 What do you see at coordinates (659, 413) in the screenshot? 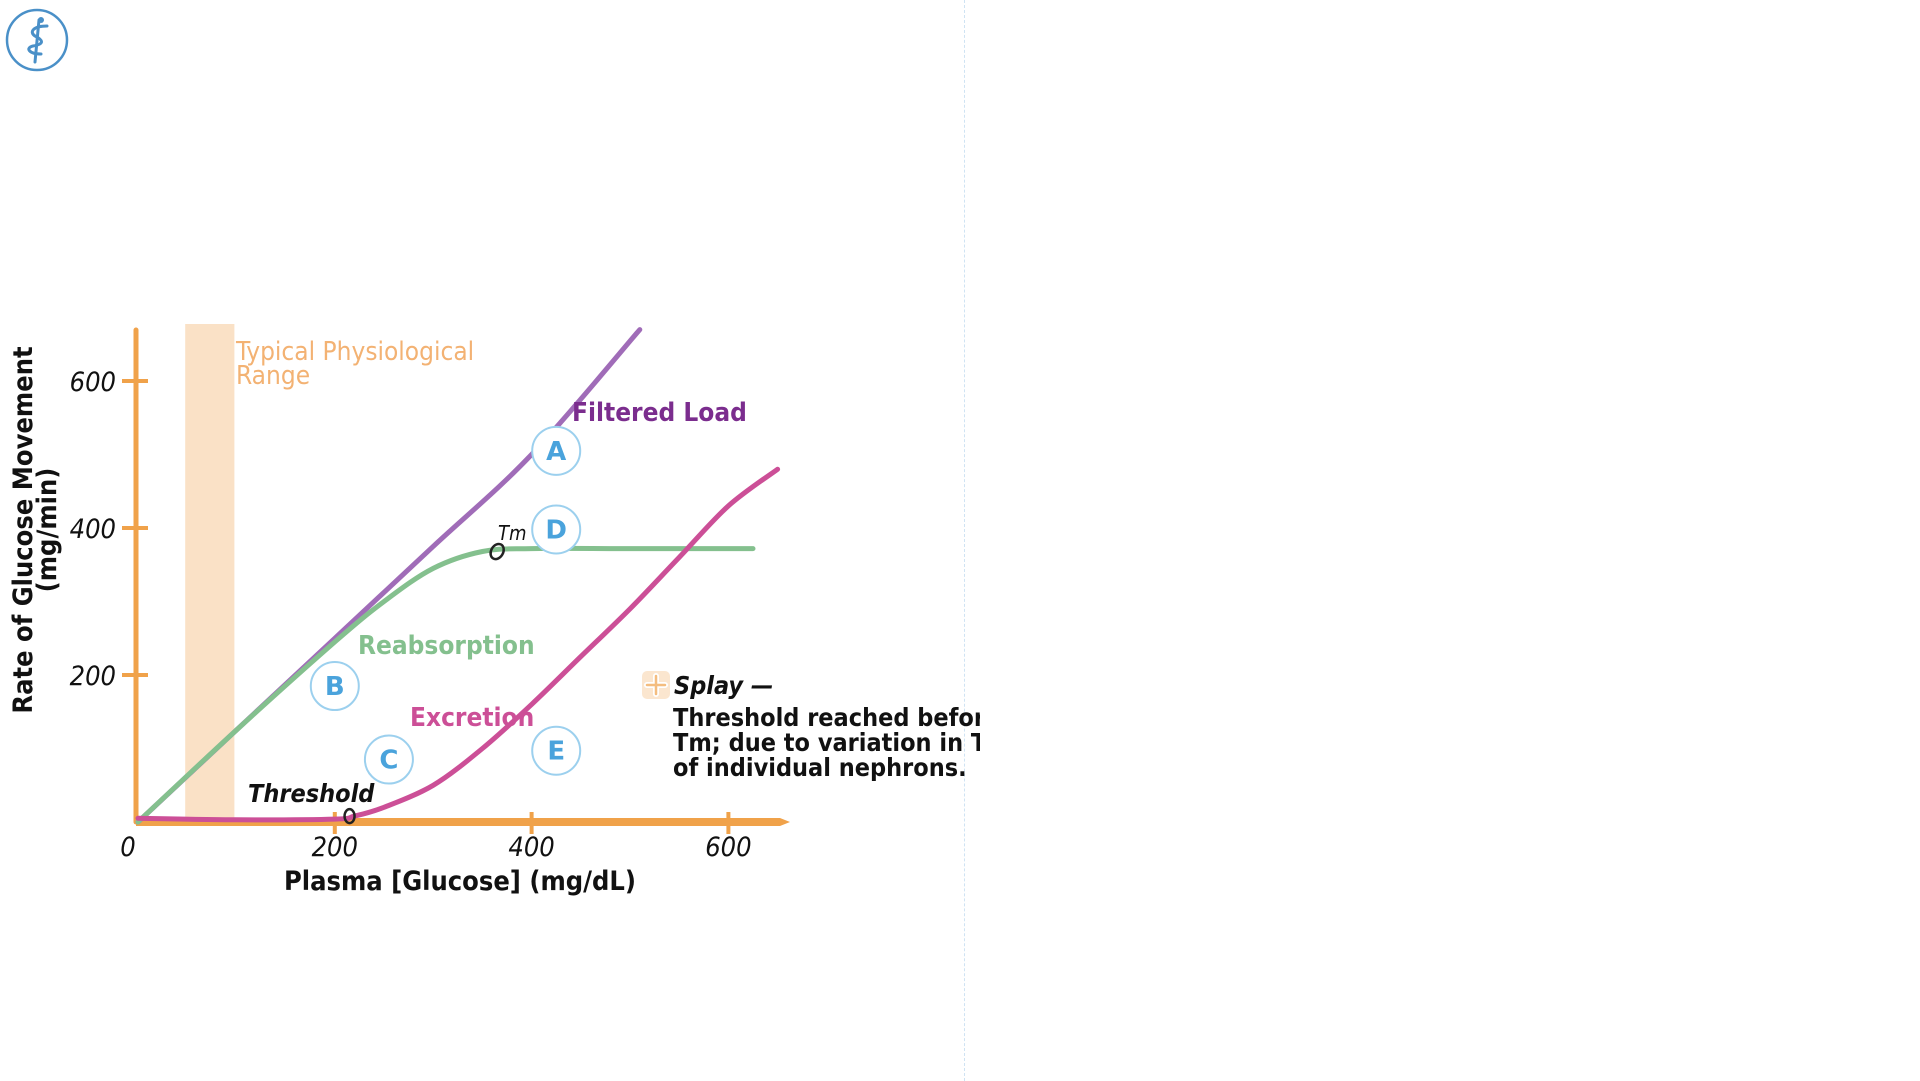
I see `filtered-load-label: Filtered Load` at bounding box center [659, 413].